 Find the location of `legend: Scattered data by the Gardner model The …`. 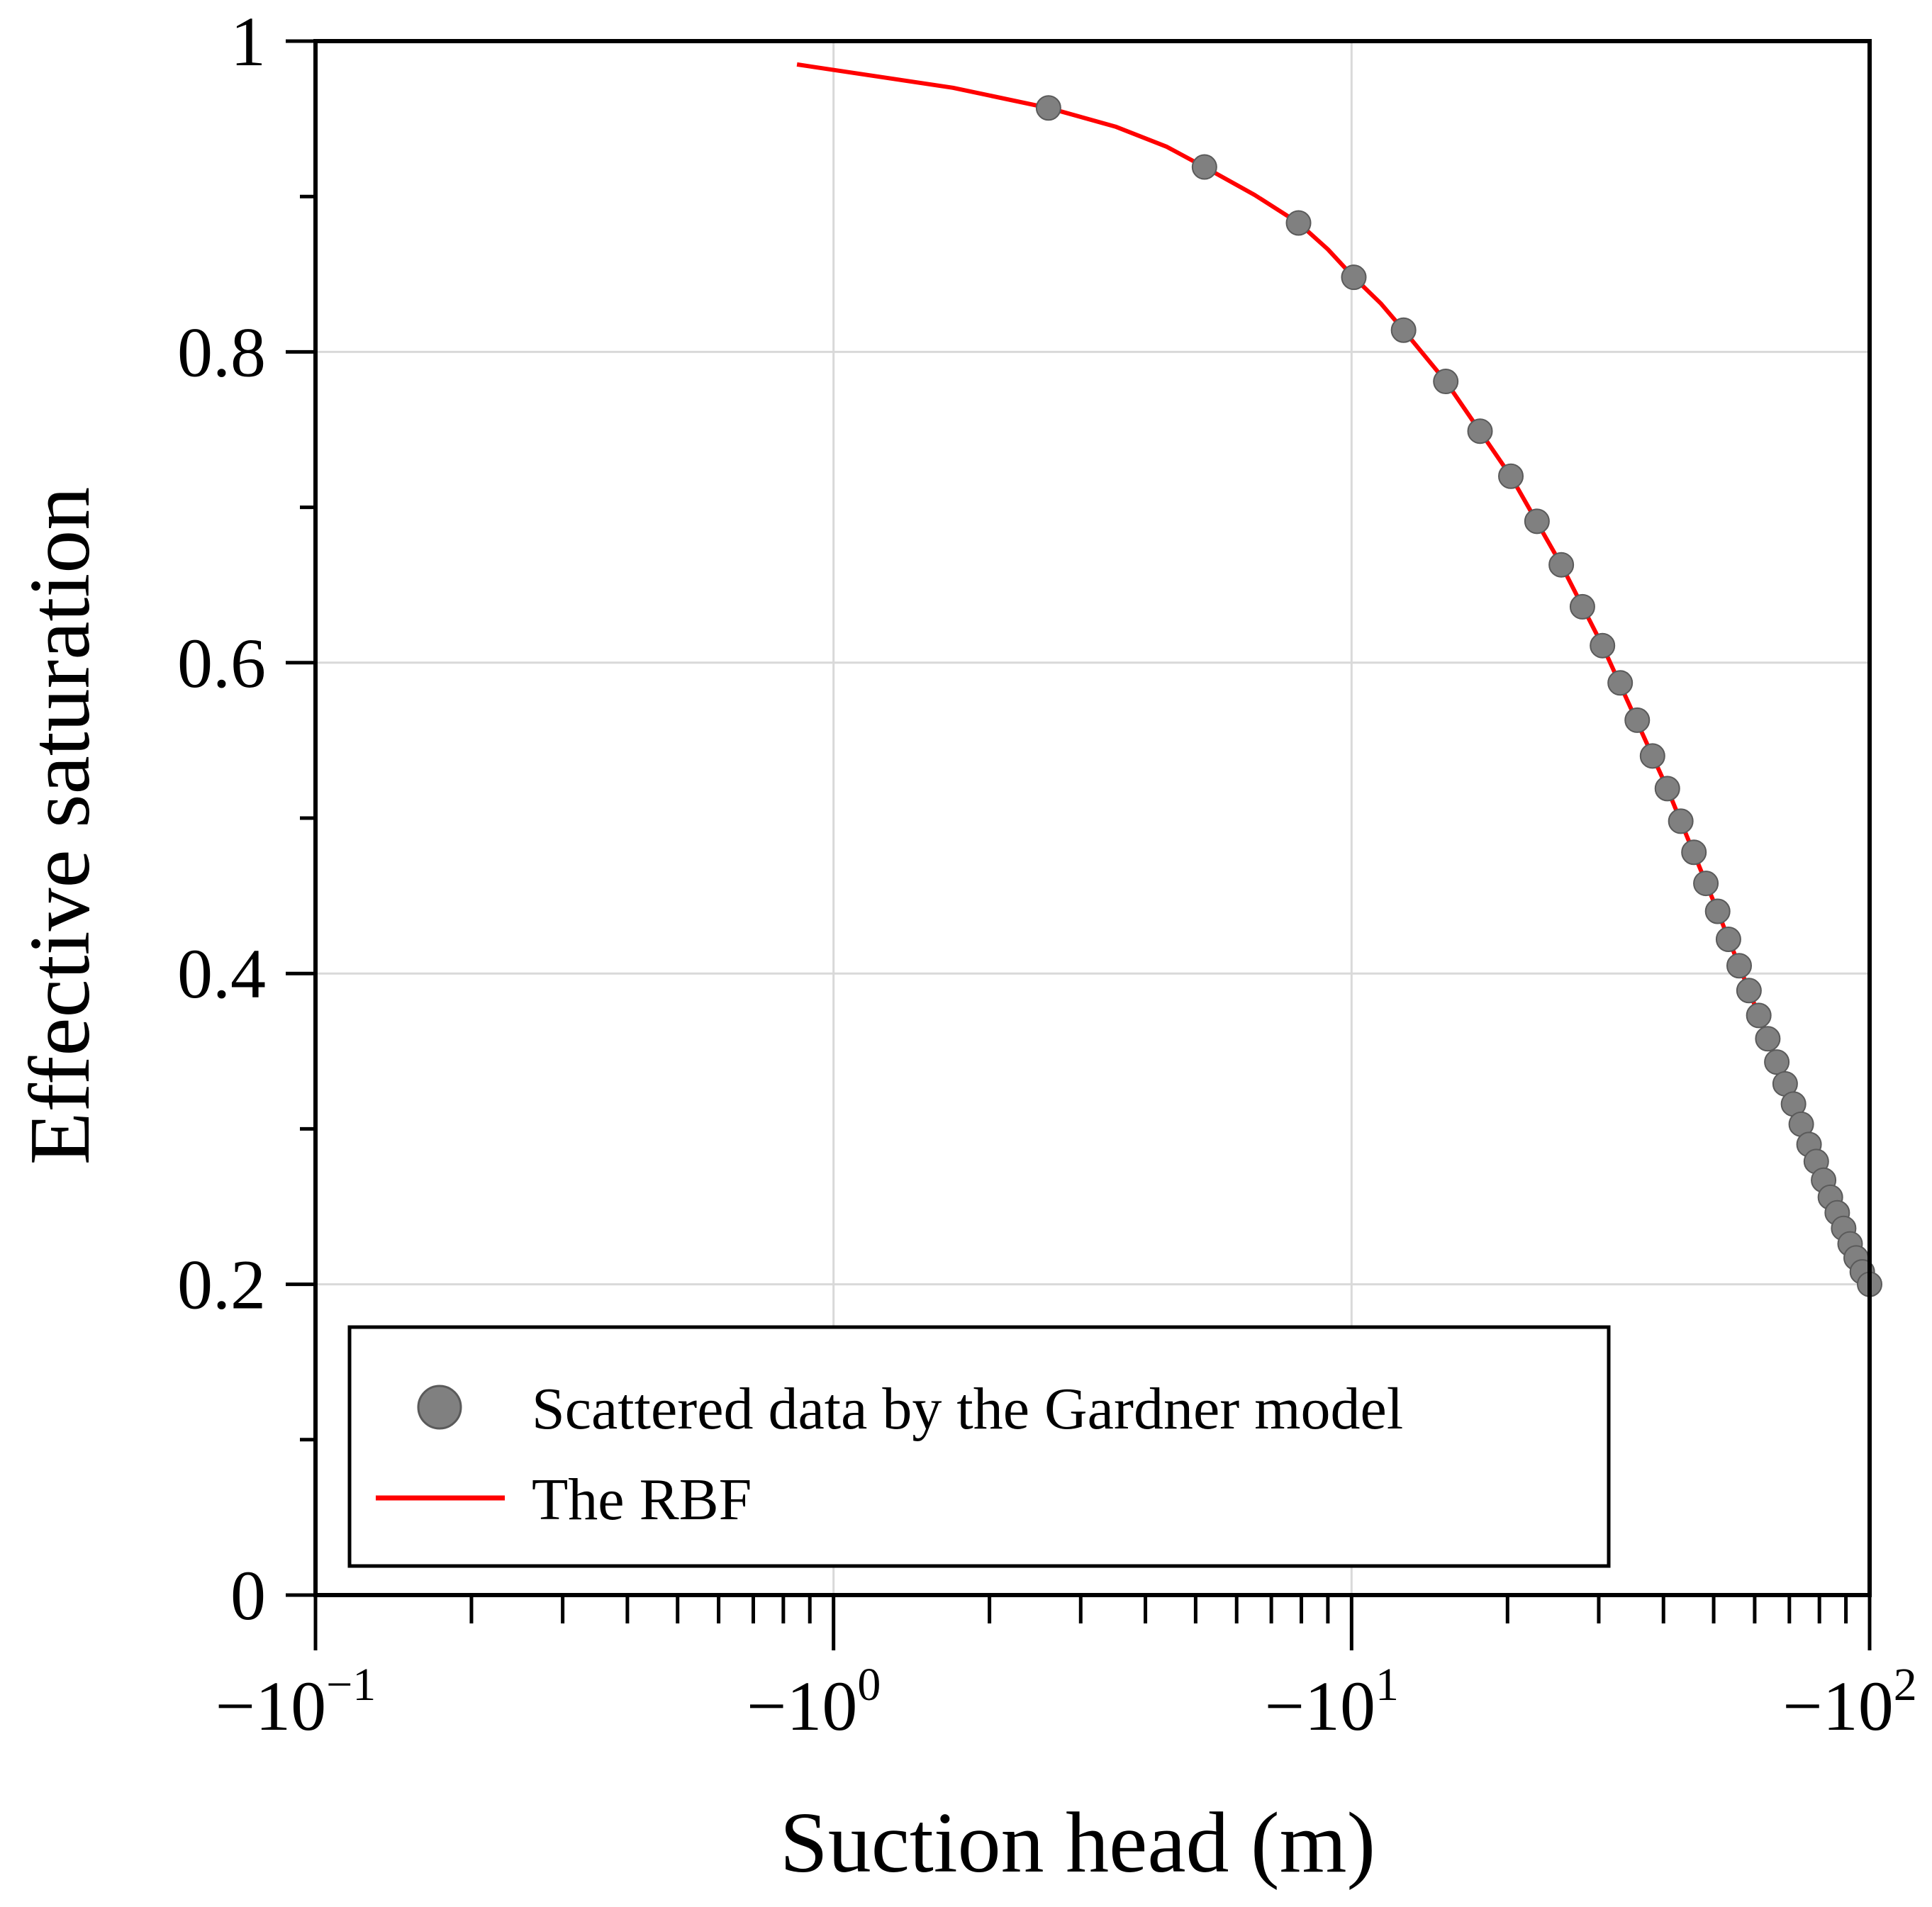

legend: Scattered data by the Gardner model The … is located at coordinates (979, 1446).